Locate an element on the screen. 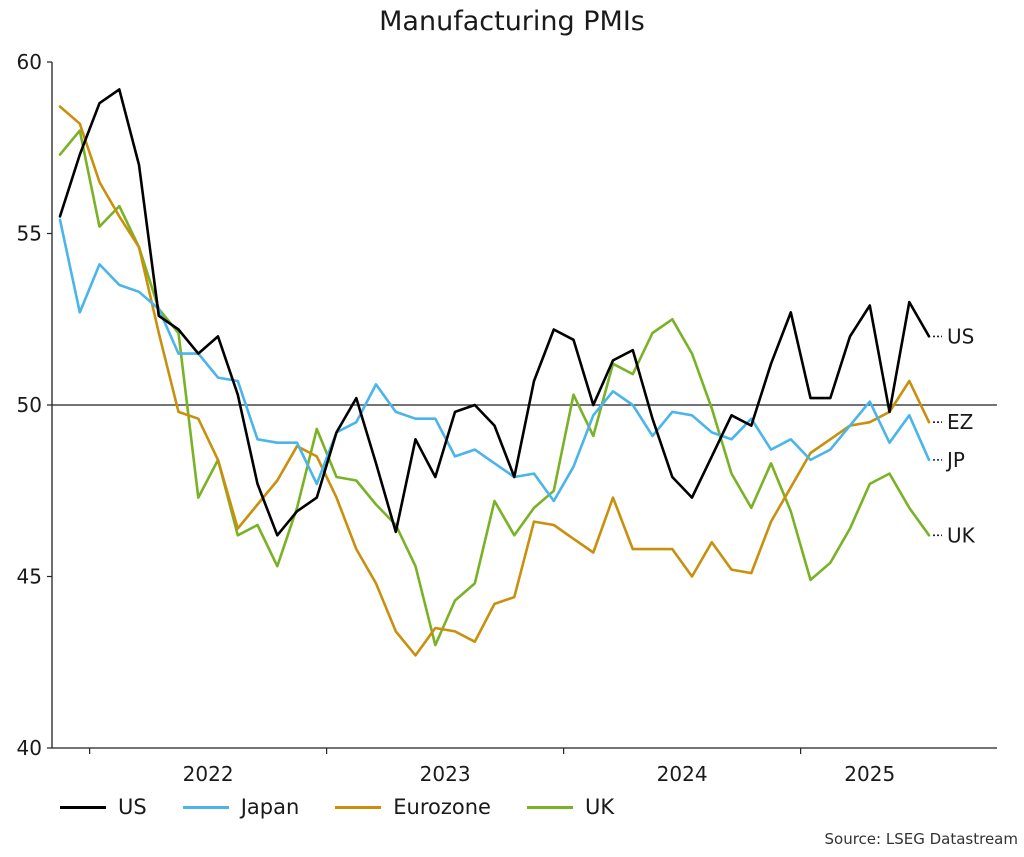  legend-item-us: US is located at coordinates (103, 807).